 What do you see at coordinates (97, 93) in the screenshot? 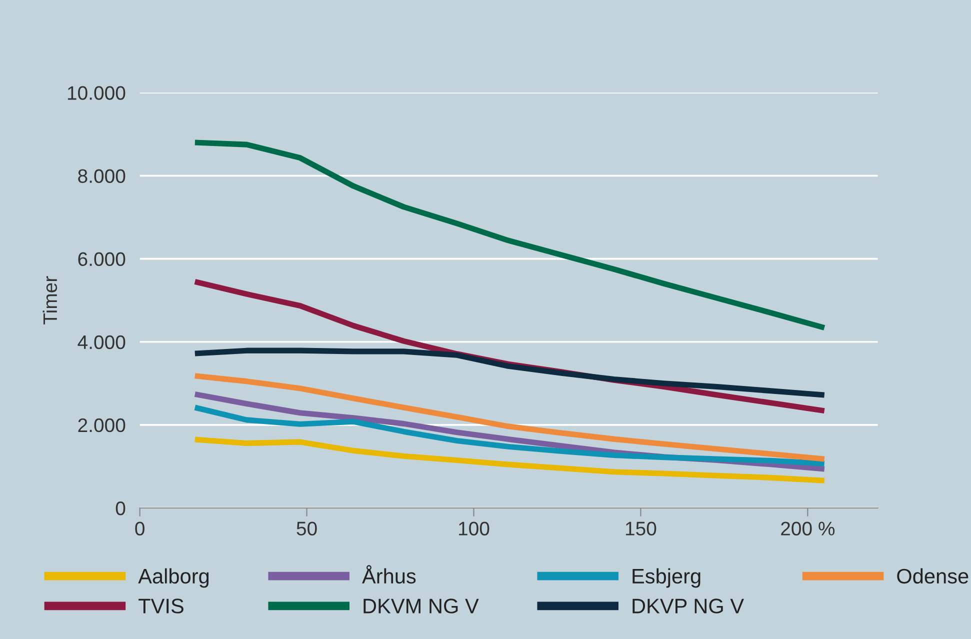
I see `y-tick-label: 10.000` at bounding box center [97, 93].